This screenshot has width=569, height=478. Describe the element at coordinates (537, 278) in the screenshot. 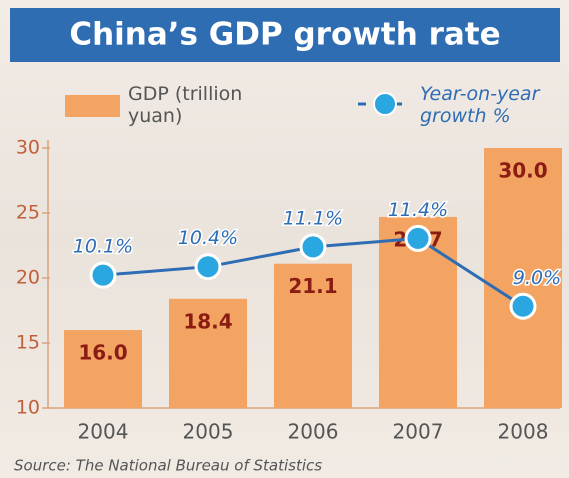

I see `growth-value-label: 9.0%` at that location.